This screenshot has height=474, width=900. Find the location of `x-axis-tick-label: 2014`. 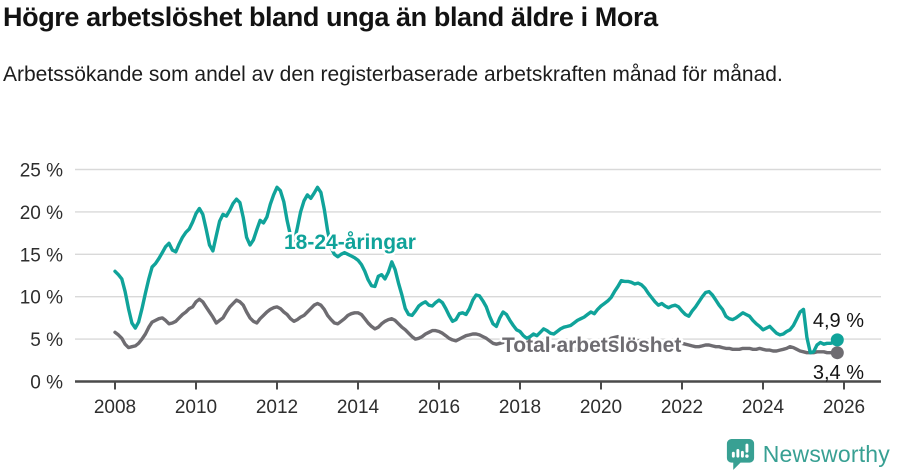

x-axis-tick-label: 2014 is located at coordinates (358, 407).